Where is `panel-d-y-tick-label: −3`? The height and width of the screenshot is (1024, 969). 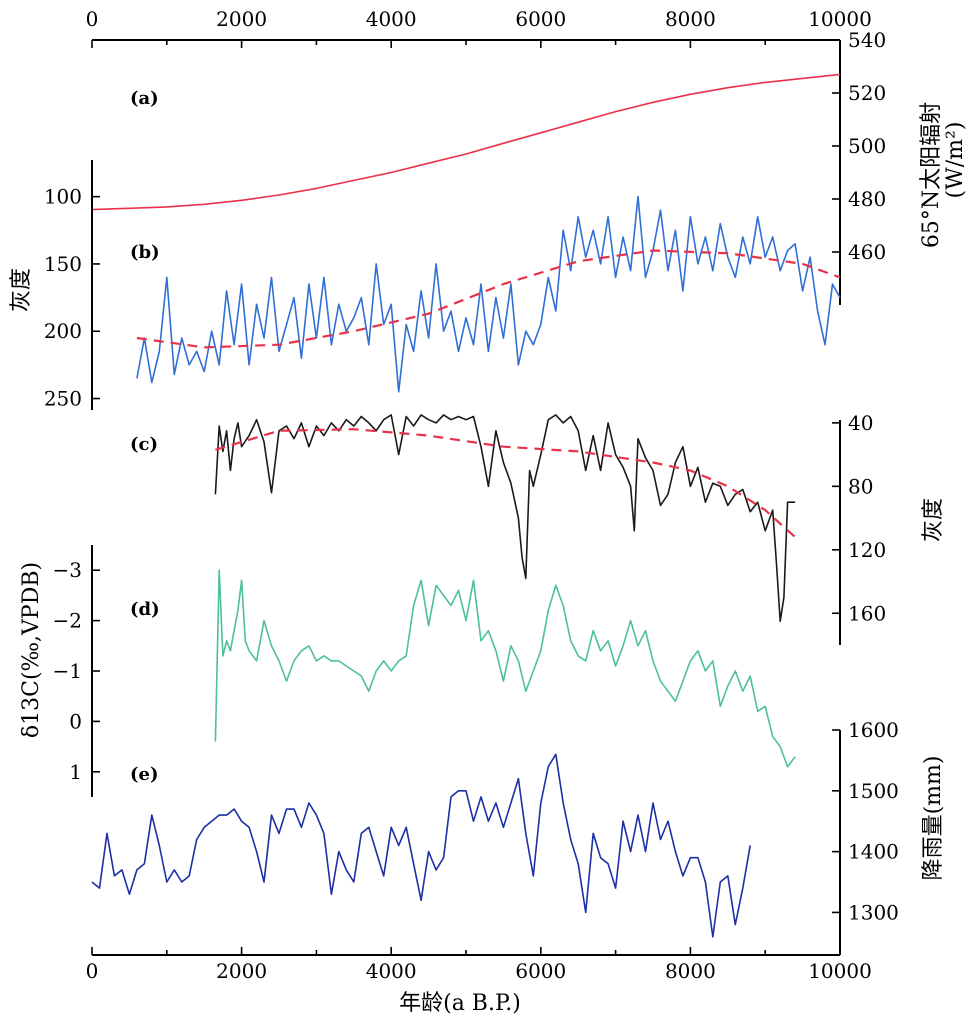 panel-d-y-tick-label: −3 is located at coordinates (67, 570).